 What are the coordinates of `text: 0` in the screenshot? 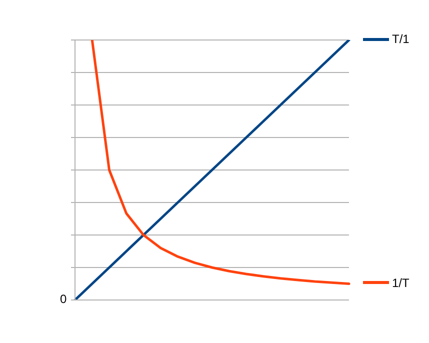 It's located at (63, 299).